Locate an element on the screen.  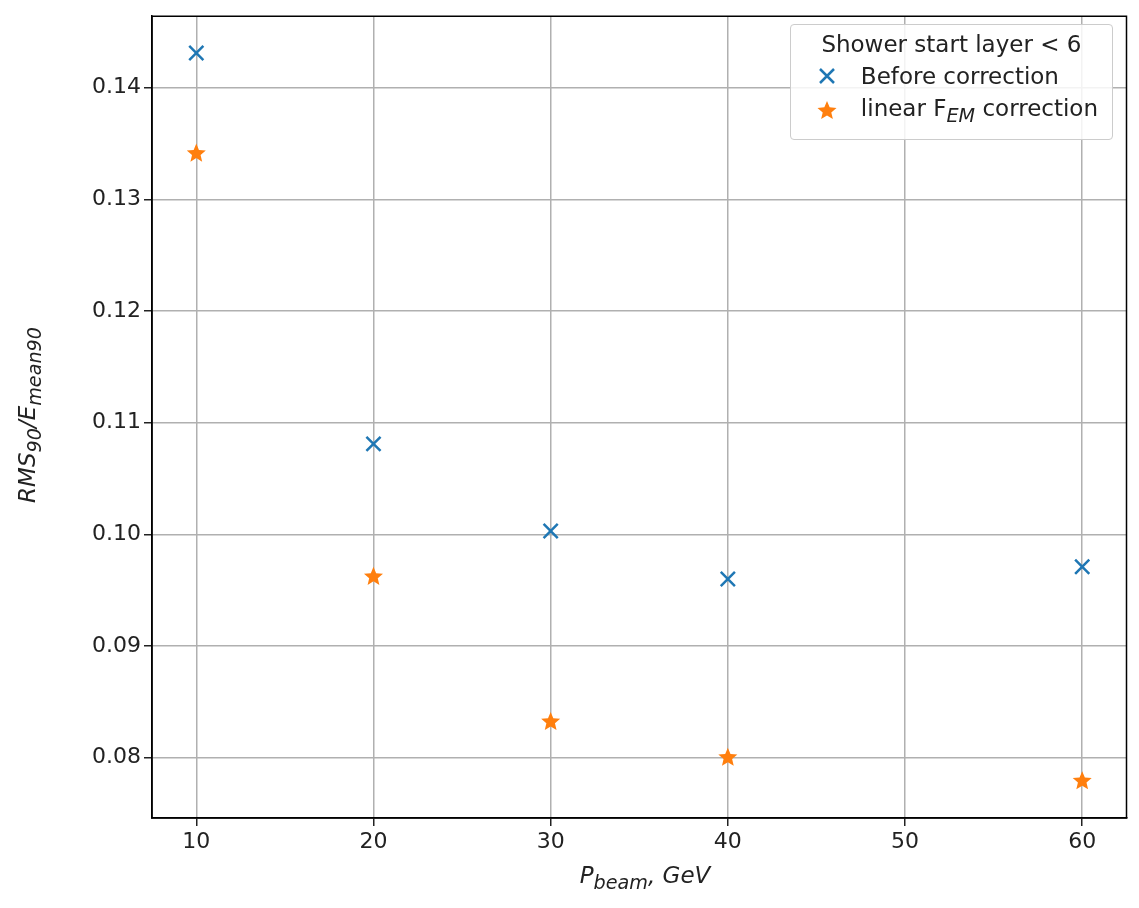
y-tick-label: 0.12 is located at coordinates (116, 309).